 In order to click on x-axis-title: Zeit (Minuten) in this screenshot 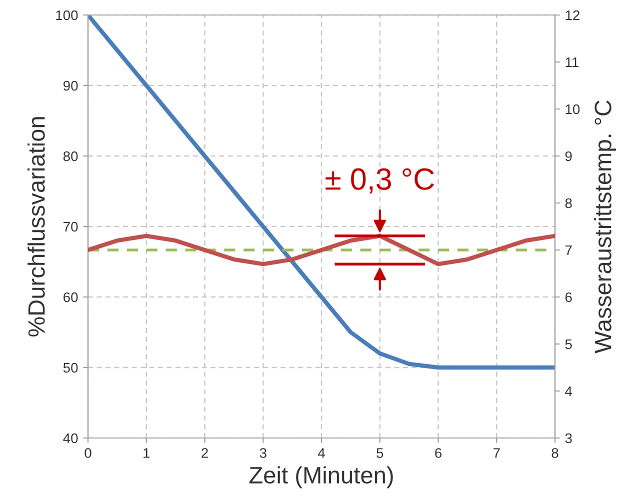, I will do `click(321, 477)`.